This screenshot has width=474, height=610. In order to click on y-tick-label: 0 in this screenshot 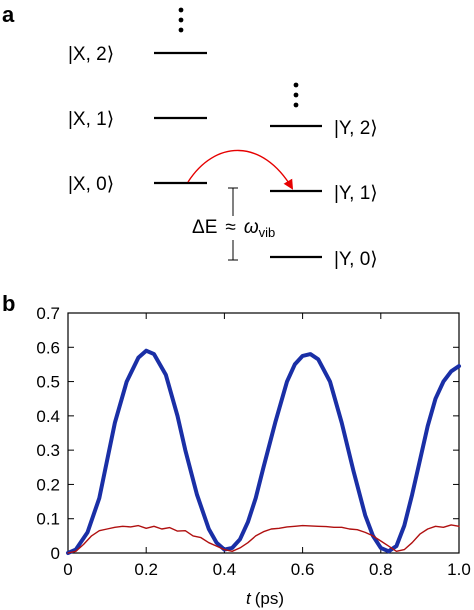, I will do `click(55, 553)`.